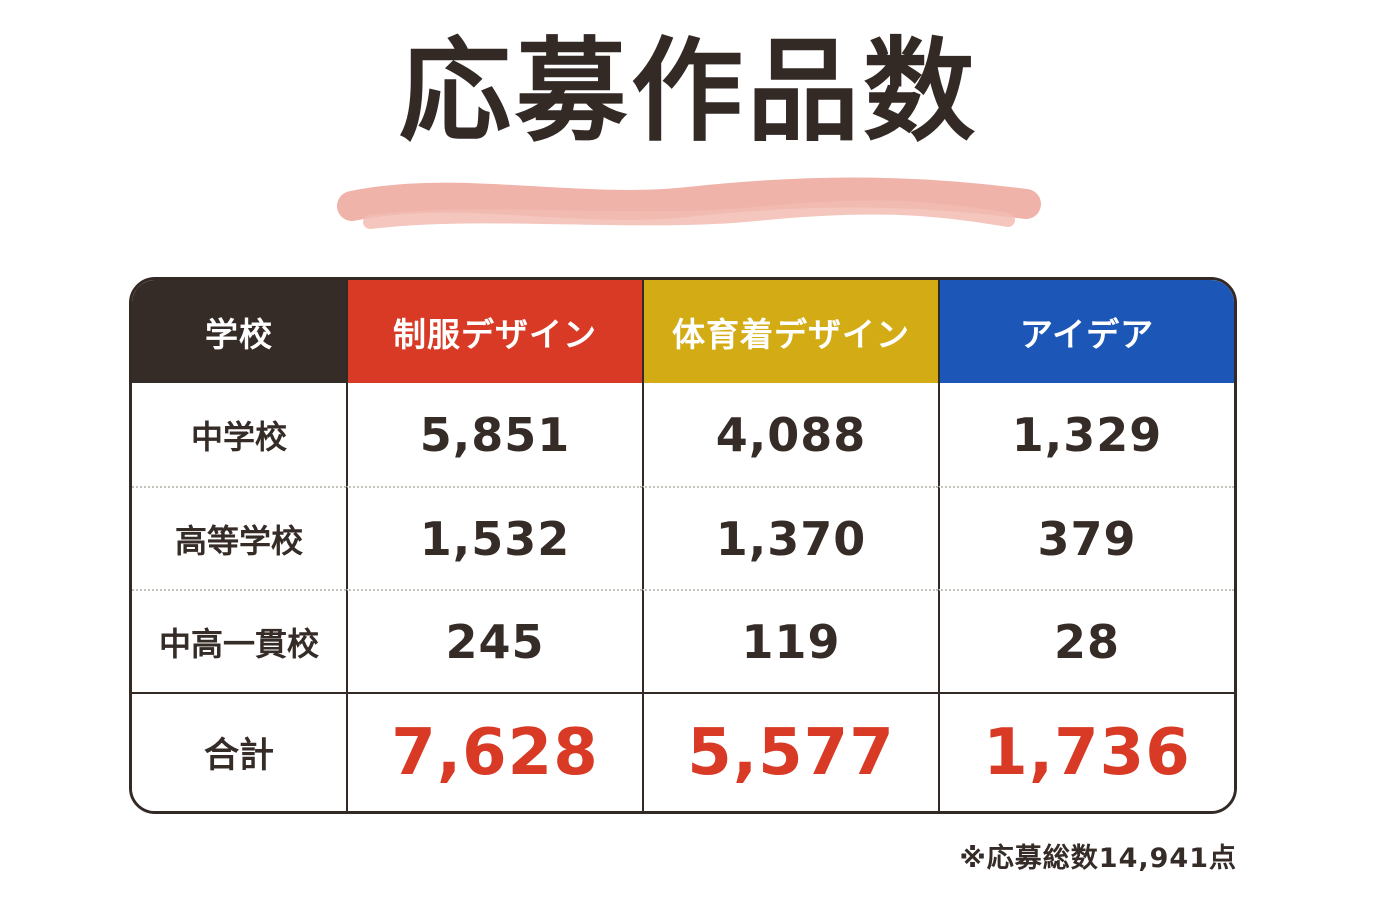 The height and width of the screenshot is (908, 1378). What do you see at coordinates (1086, 537) in the screenshot?
I see `table-cell: 379` at bounding box center [1086, 537].